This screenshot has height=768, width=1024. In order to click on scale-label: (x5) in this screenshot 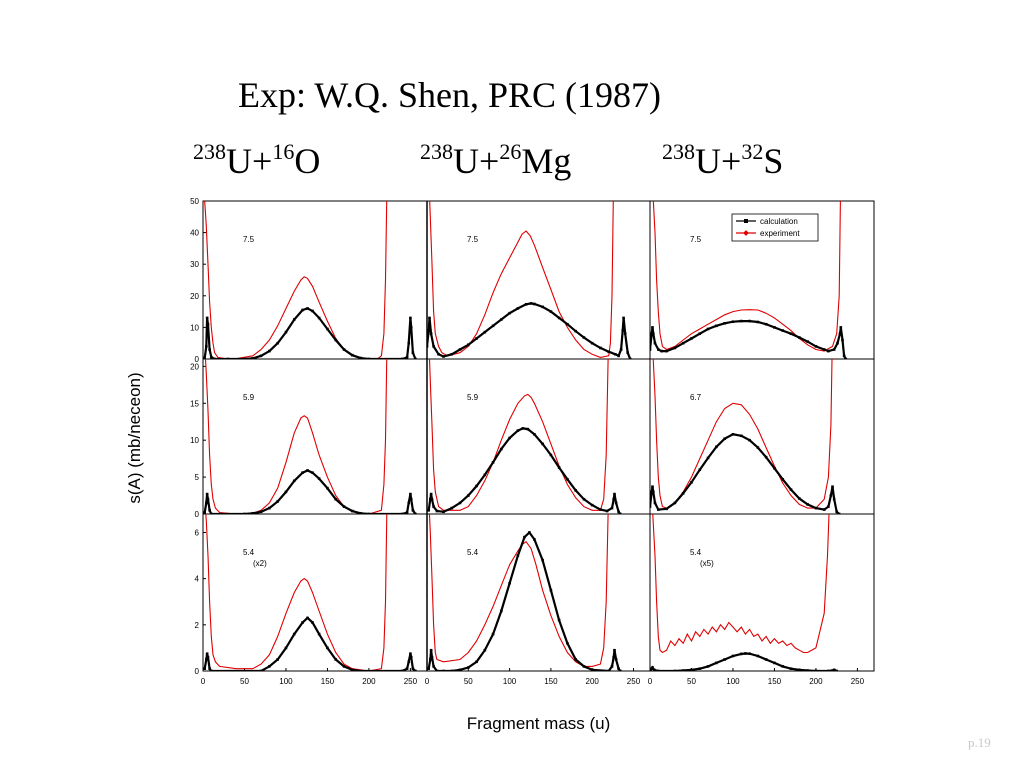, I will do `click(707, 563)`.